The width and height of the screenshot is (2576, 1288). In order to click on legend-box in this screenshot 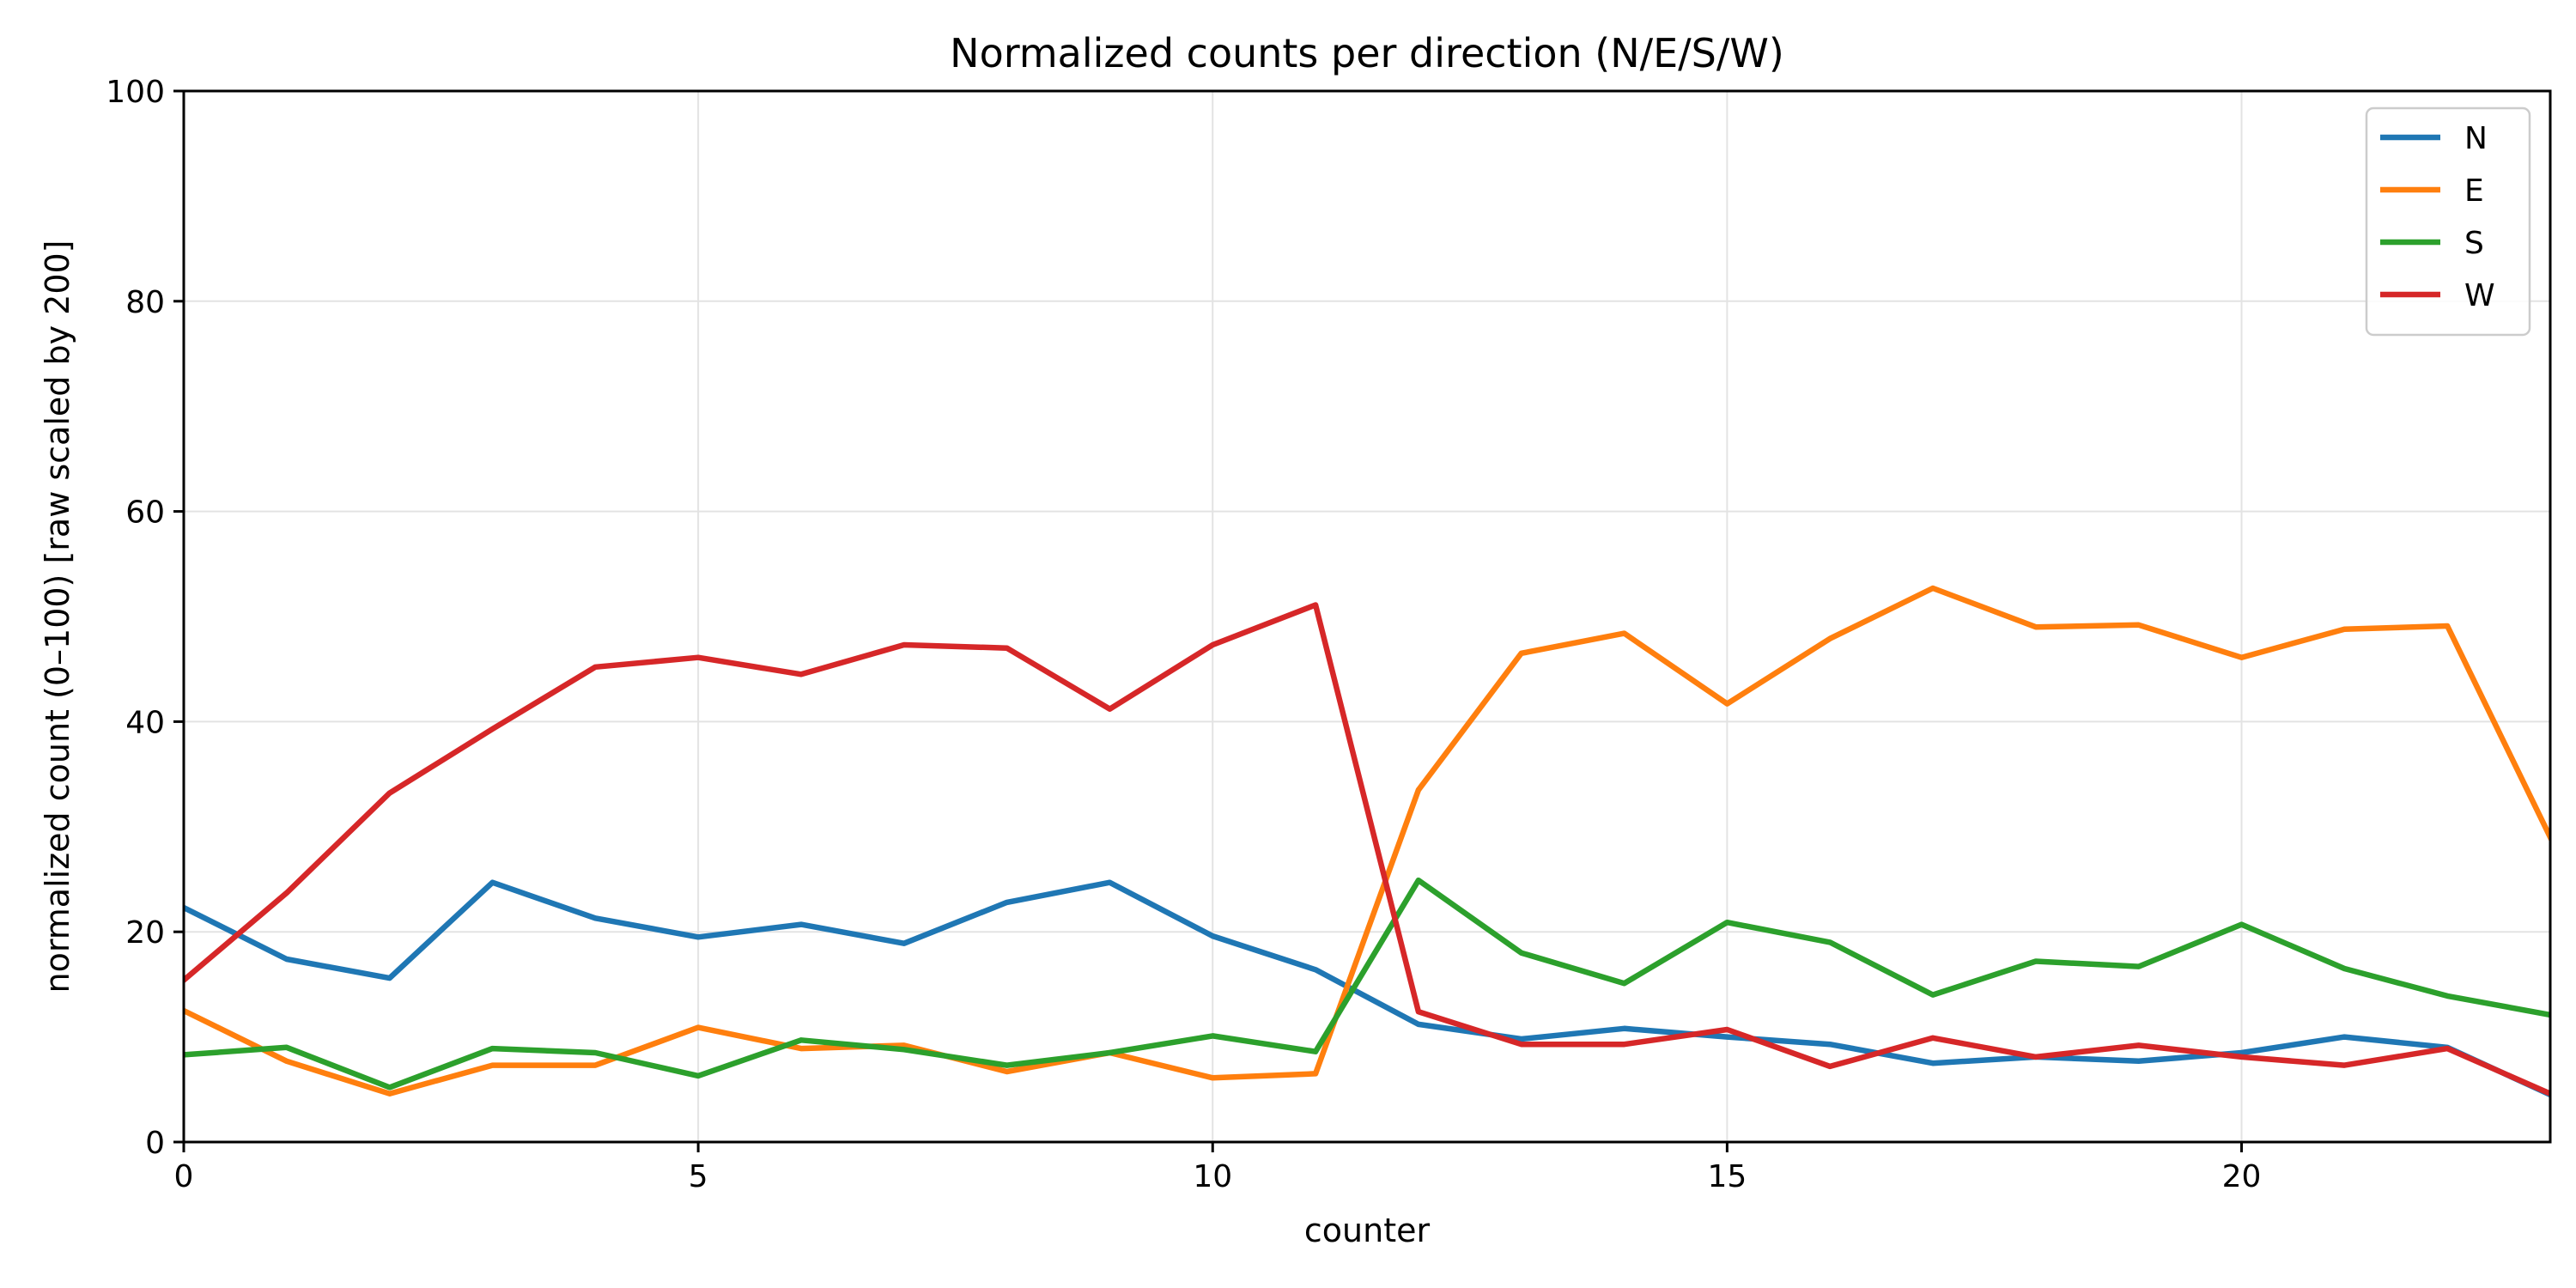, I will do `click(2448, 221)`.